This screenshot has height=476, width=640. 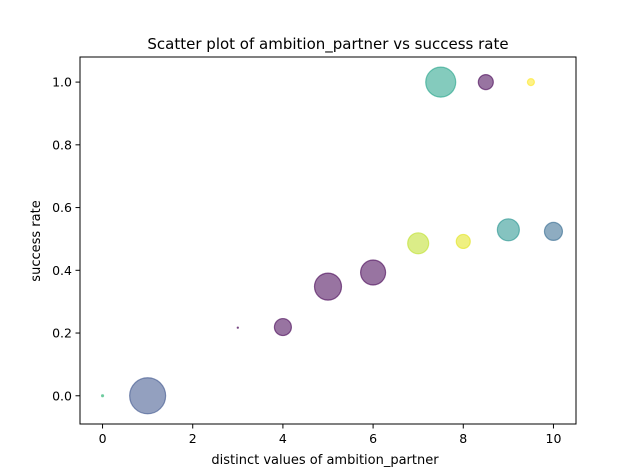 What do you see at coordinates (283, 438) in the screenshot?
I see `x-tick-label-2: 4` at bounding box center [283, 438].